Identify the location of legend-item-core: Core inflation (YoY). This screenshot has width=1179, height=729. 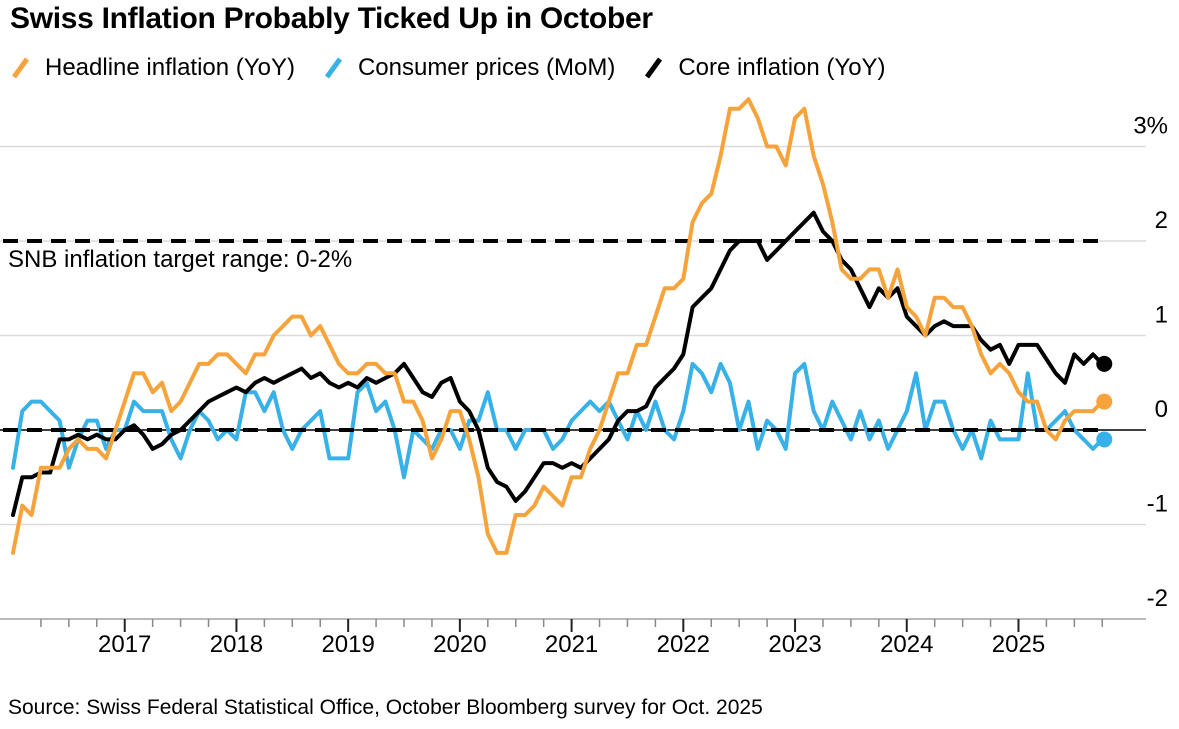
(764, 68).